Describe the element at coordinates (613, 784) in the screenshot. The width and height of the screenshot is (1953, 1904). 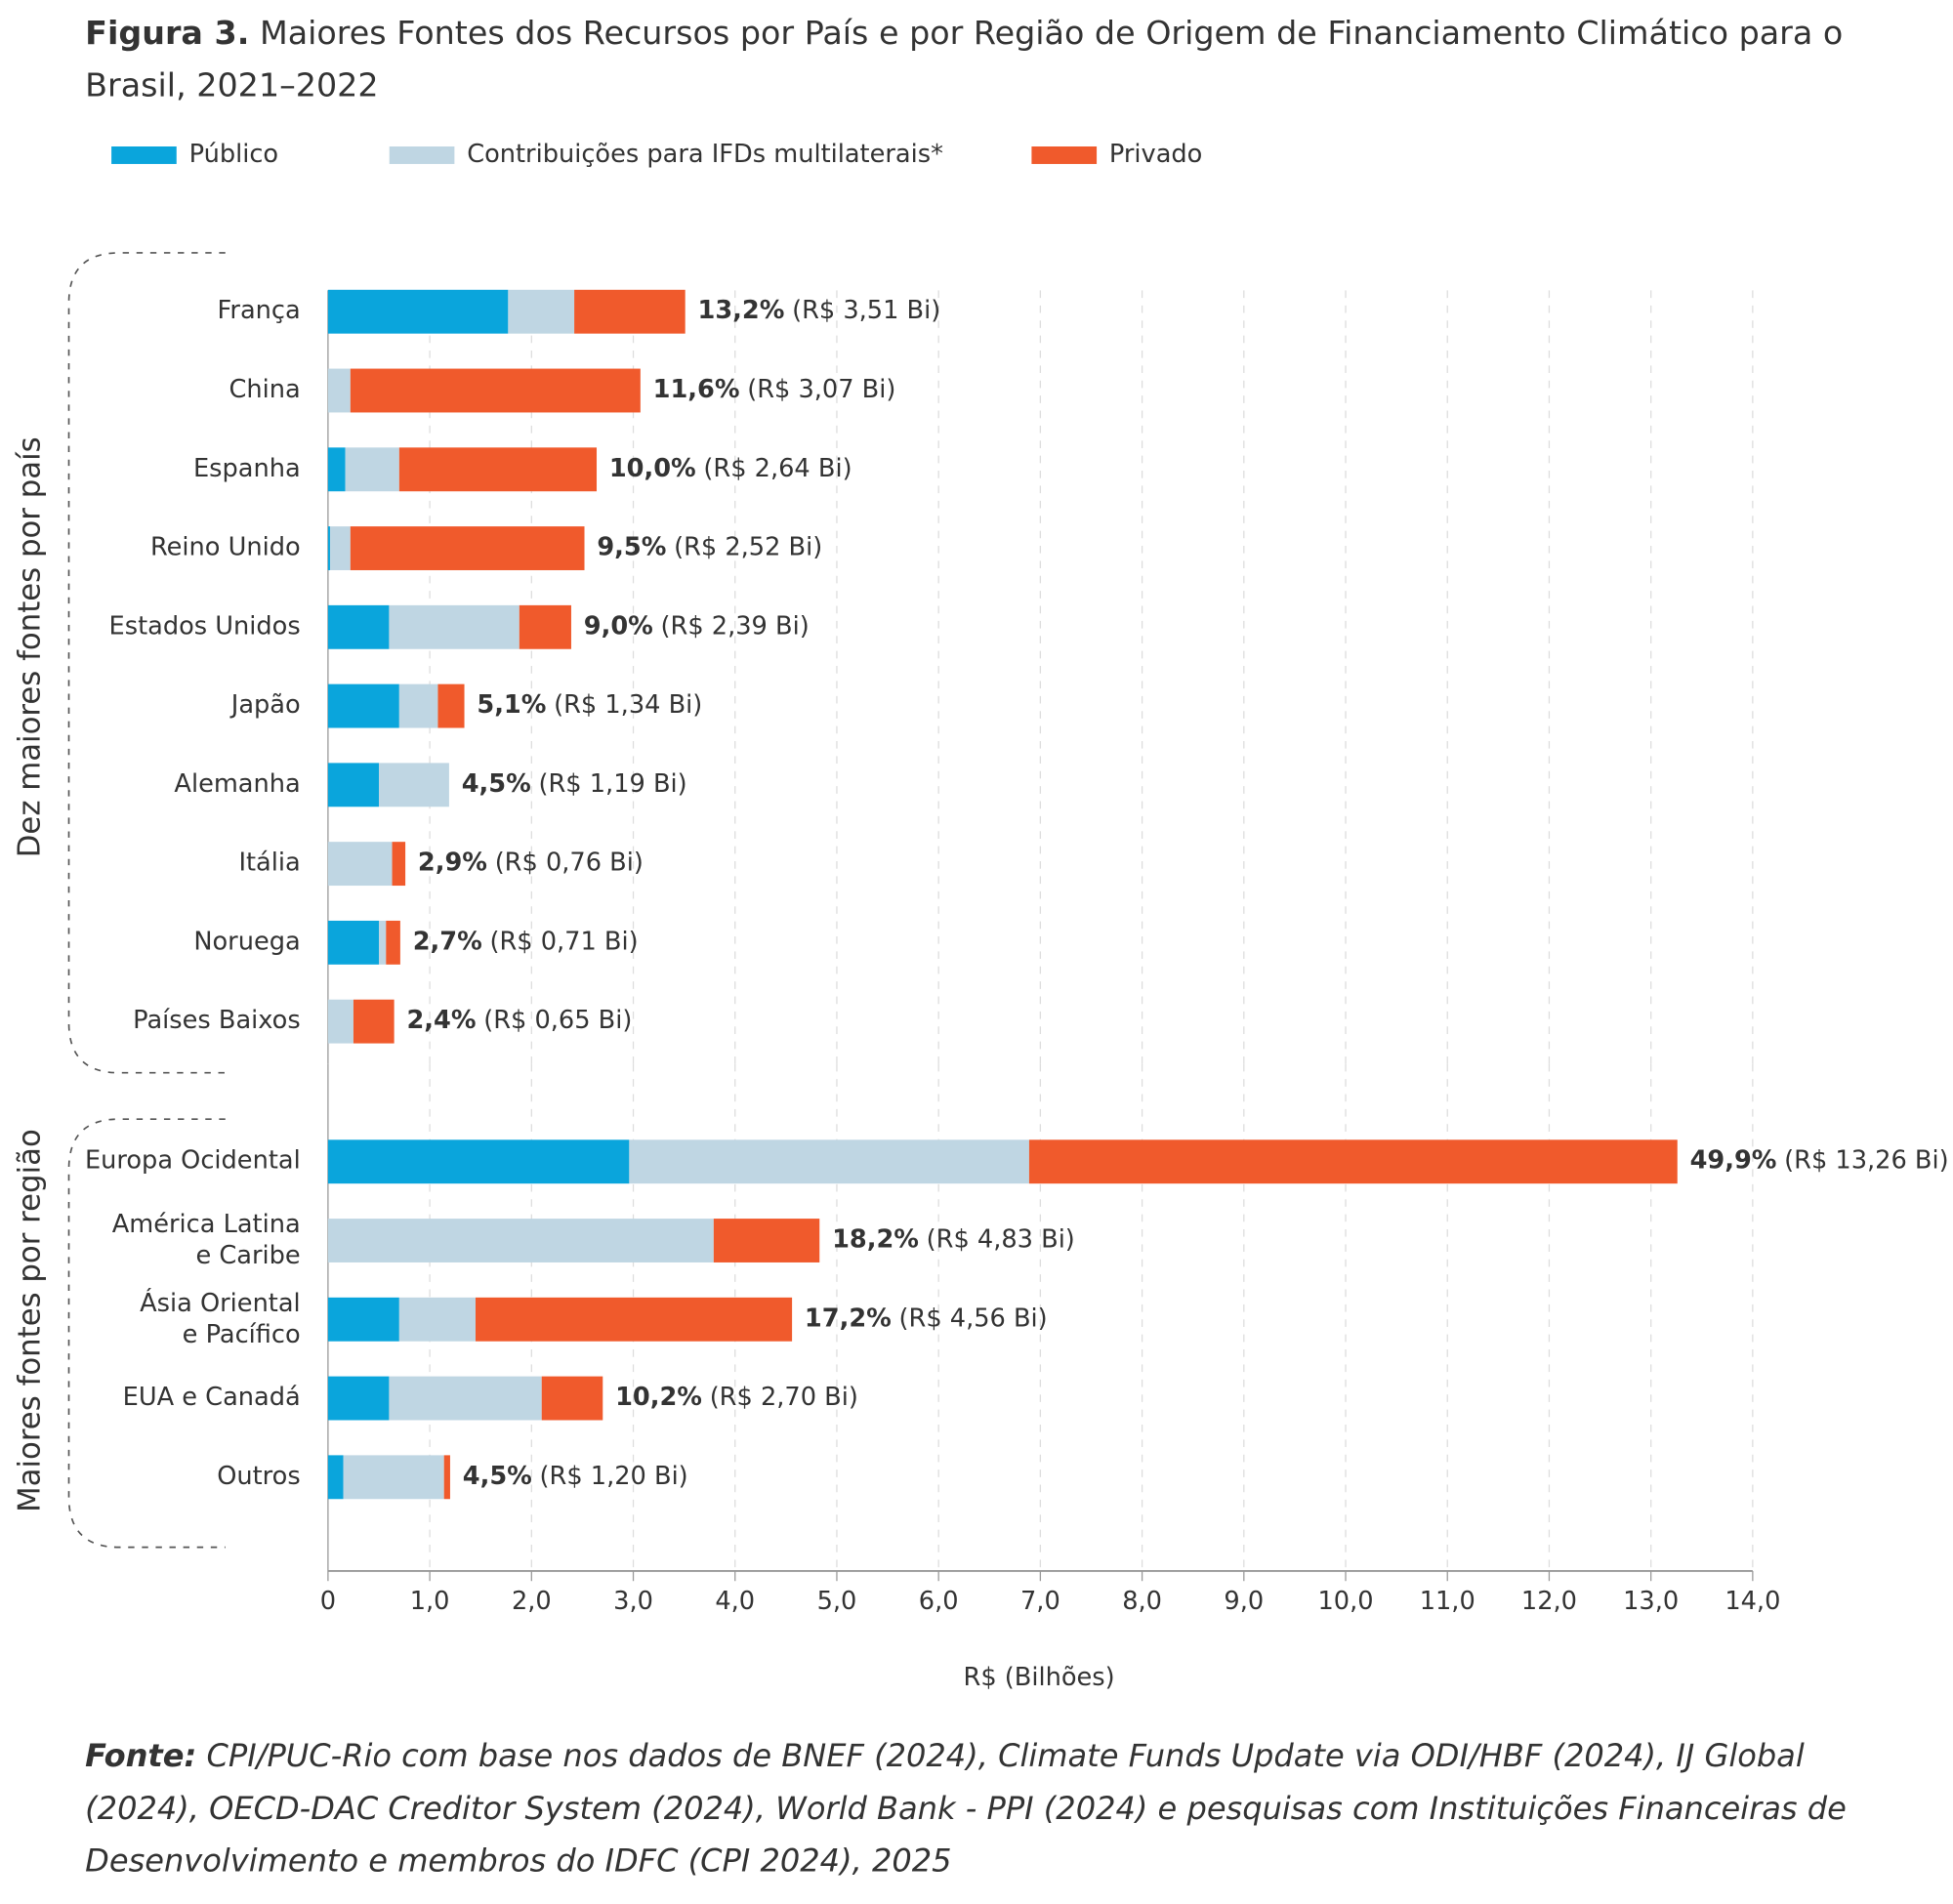
I see `total-label: (R$ 1,19 Bi)` at that location.